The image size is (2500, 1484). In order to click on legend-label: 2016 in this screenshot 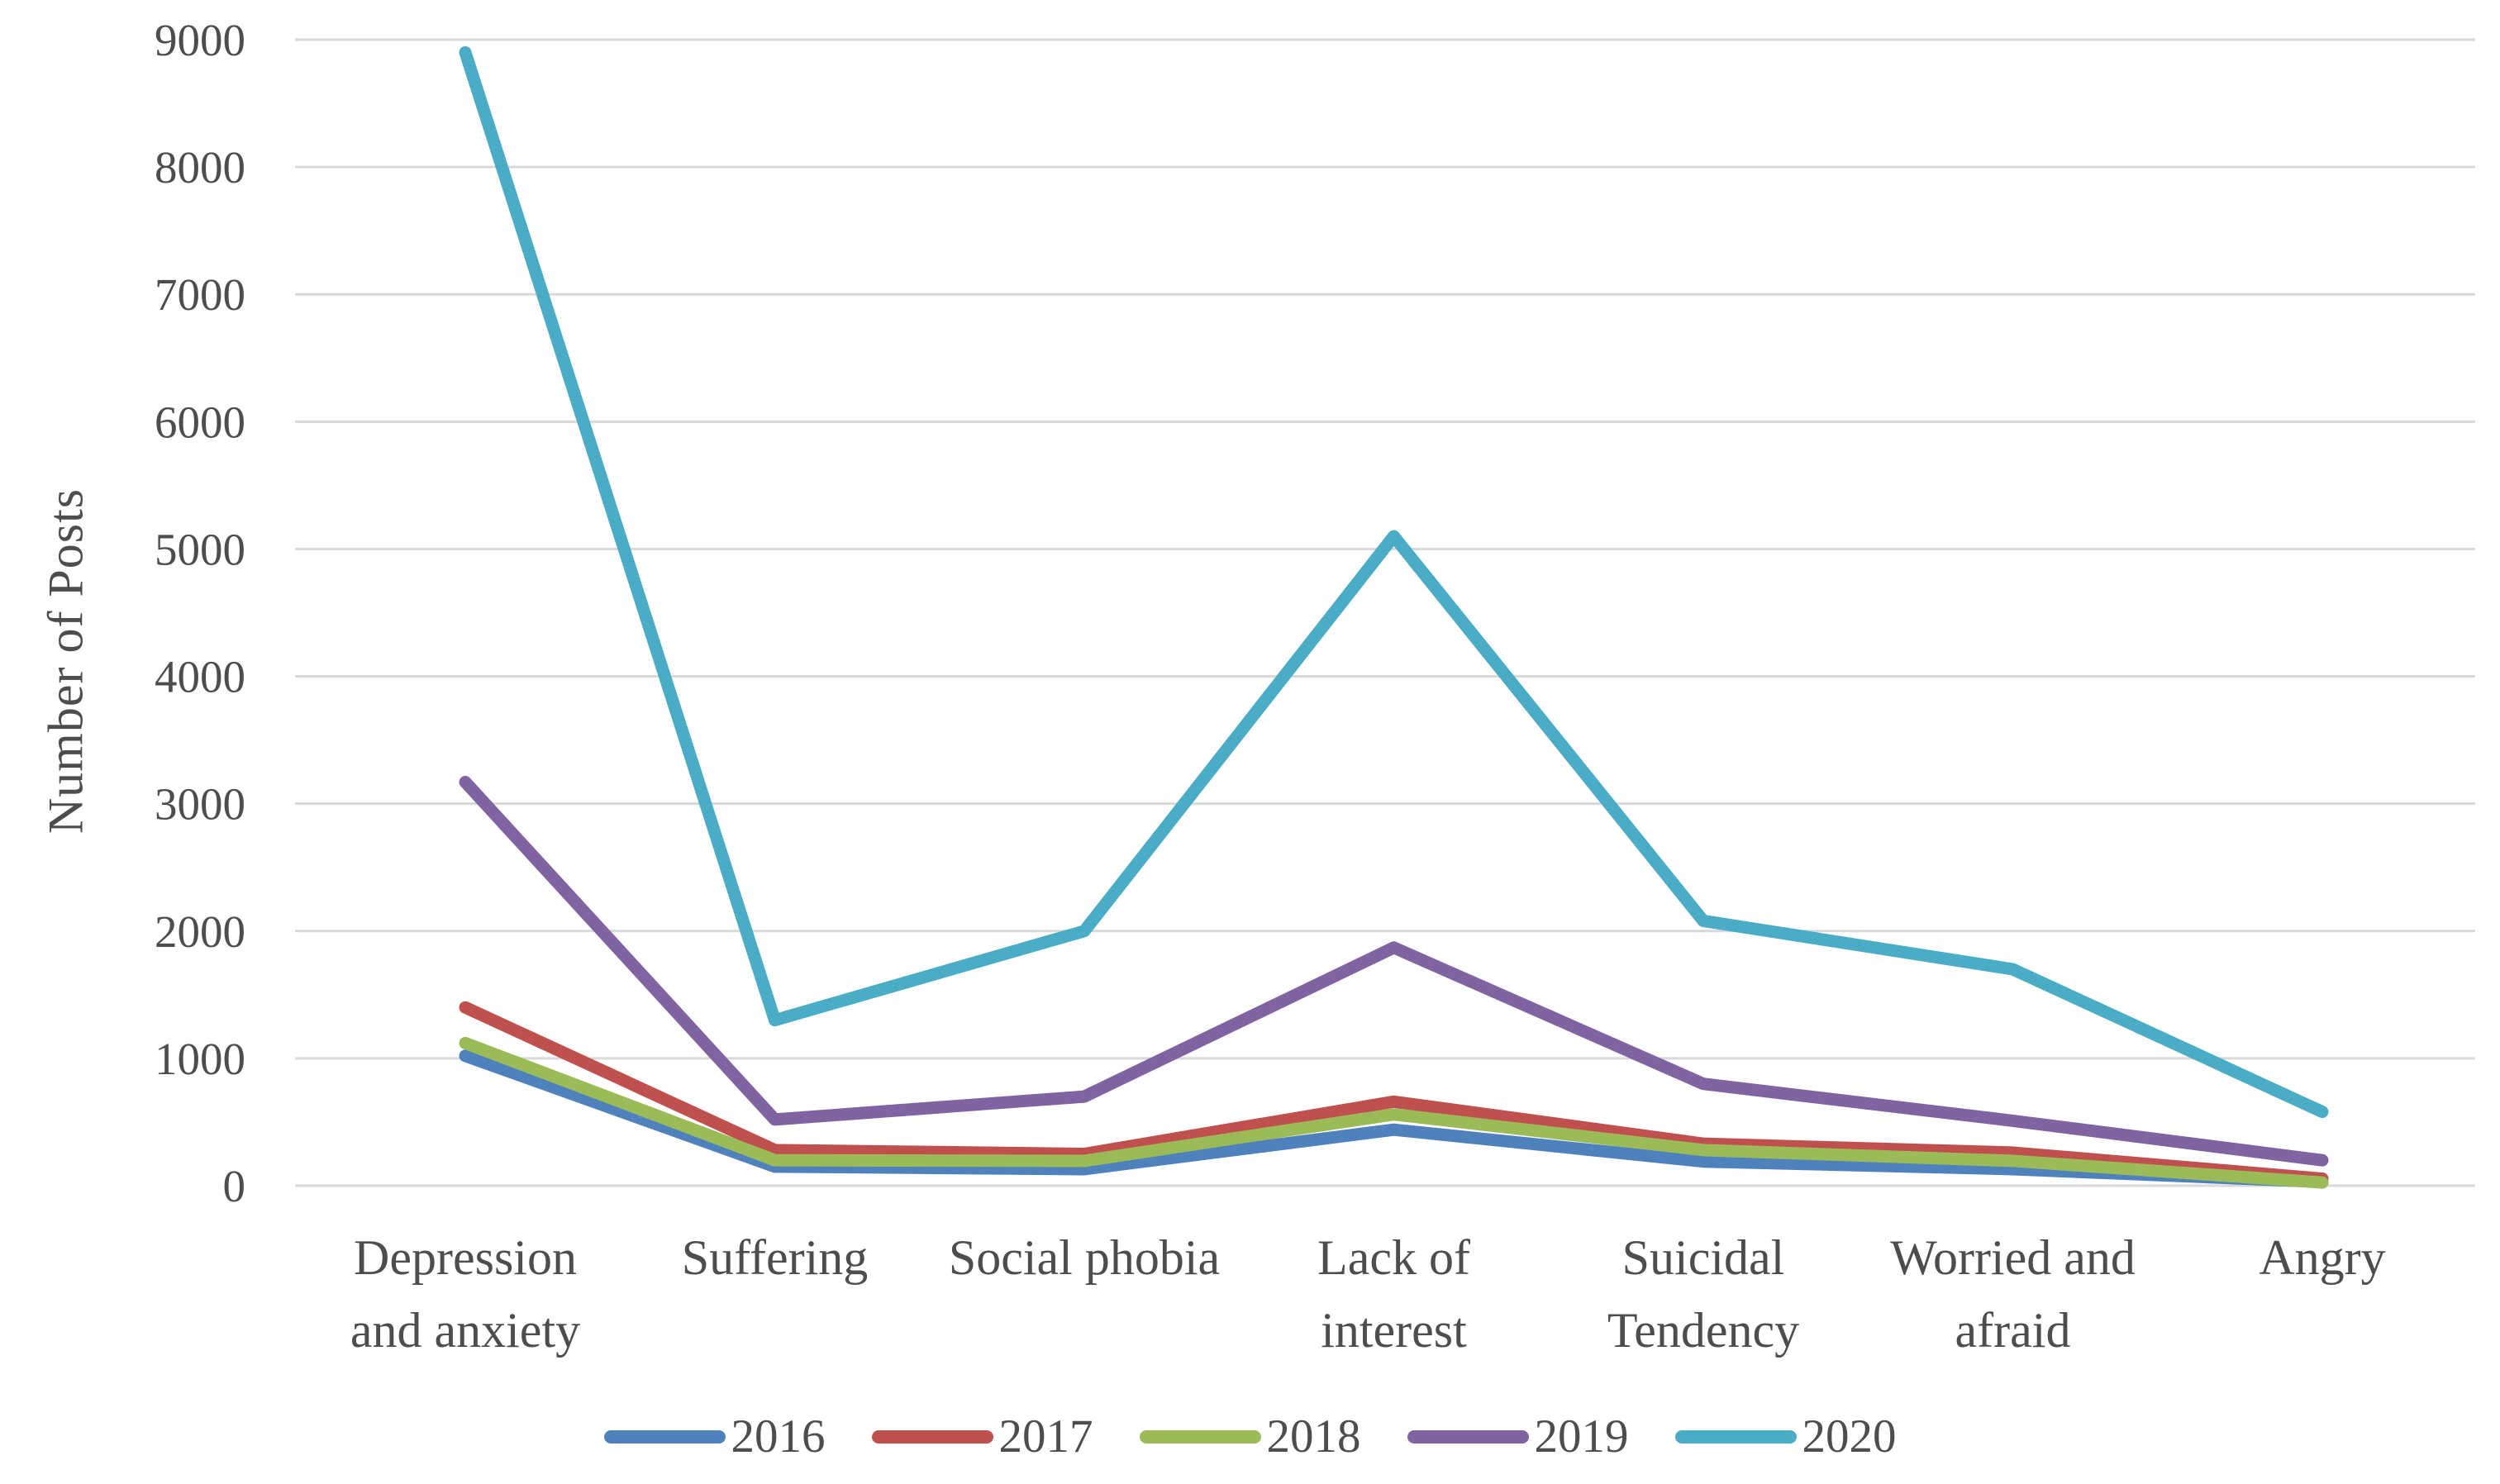, I will do `click(778, 1436)`.